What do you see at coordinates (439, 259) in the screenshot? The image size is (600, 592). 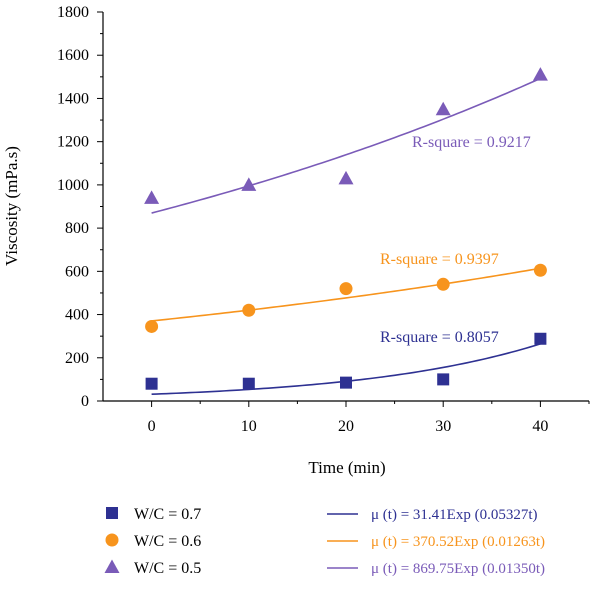 I see `r-square-label: R-square = 0.9397` at bounding box center [439, 259].